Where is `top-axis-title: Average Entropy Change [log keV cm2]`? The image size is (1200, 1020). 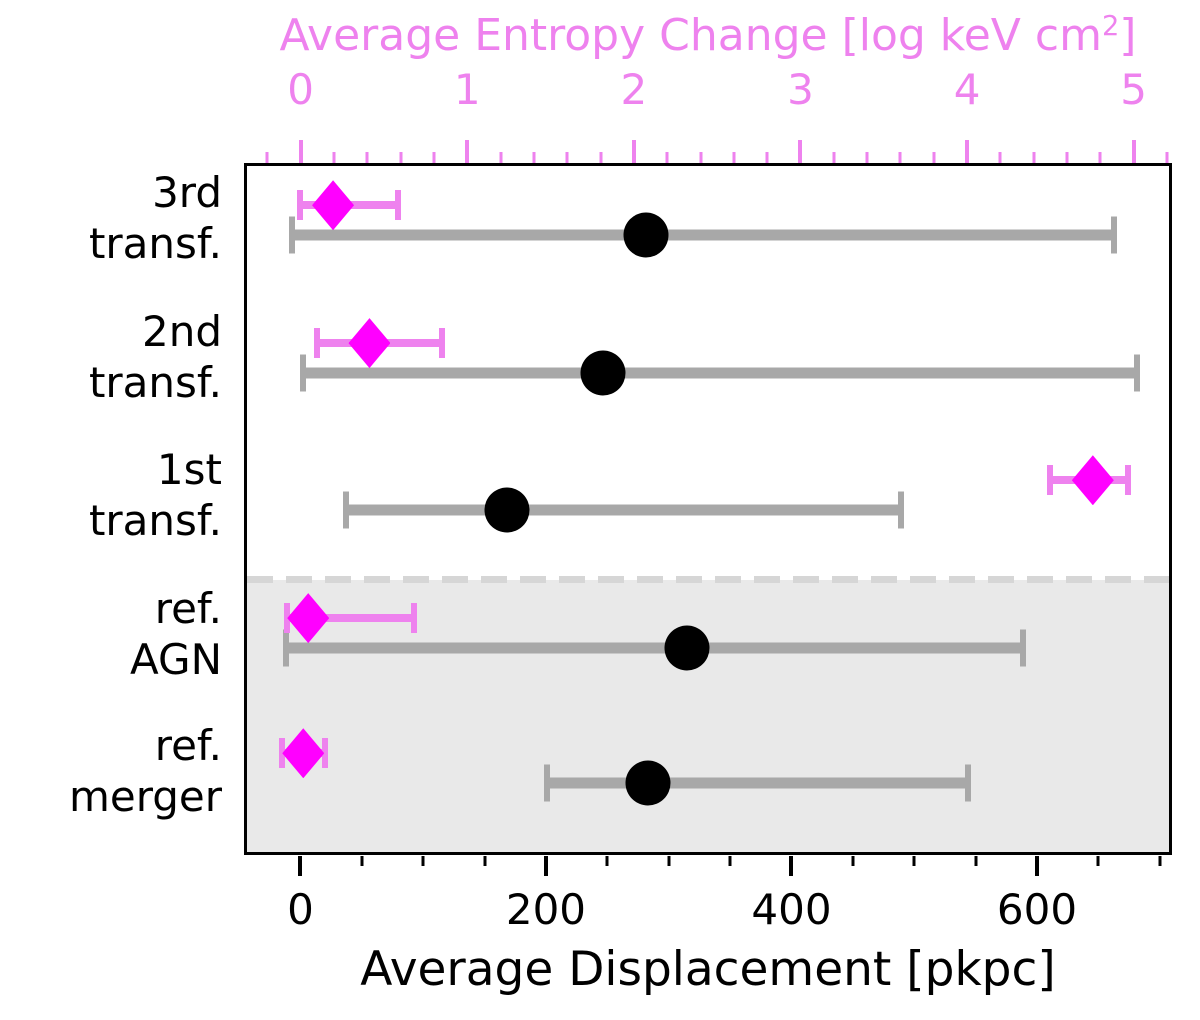
top-axis-title: Average Entropy Change [log keV cm2] is located at coordinates (708, 35).